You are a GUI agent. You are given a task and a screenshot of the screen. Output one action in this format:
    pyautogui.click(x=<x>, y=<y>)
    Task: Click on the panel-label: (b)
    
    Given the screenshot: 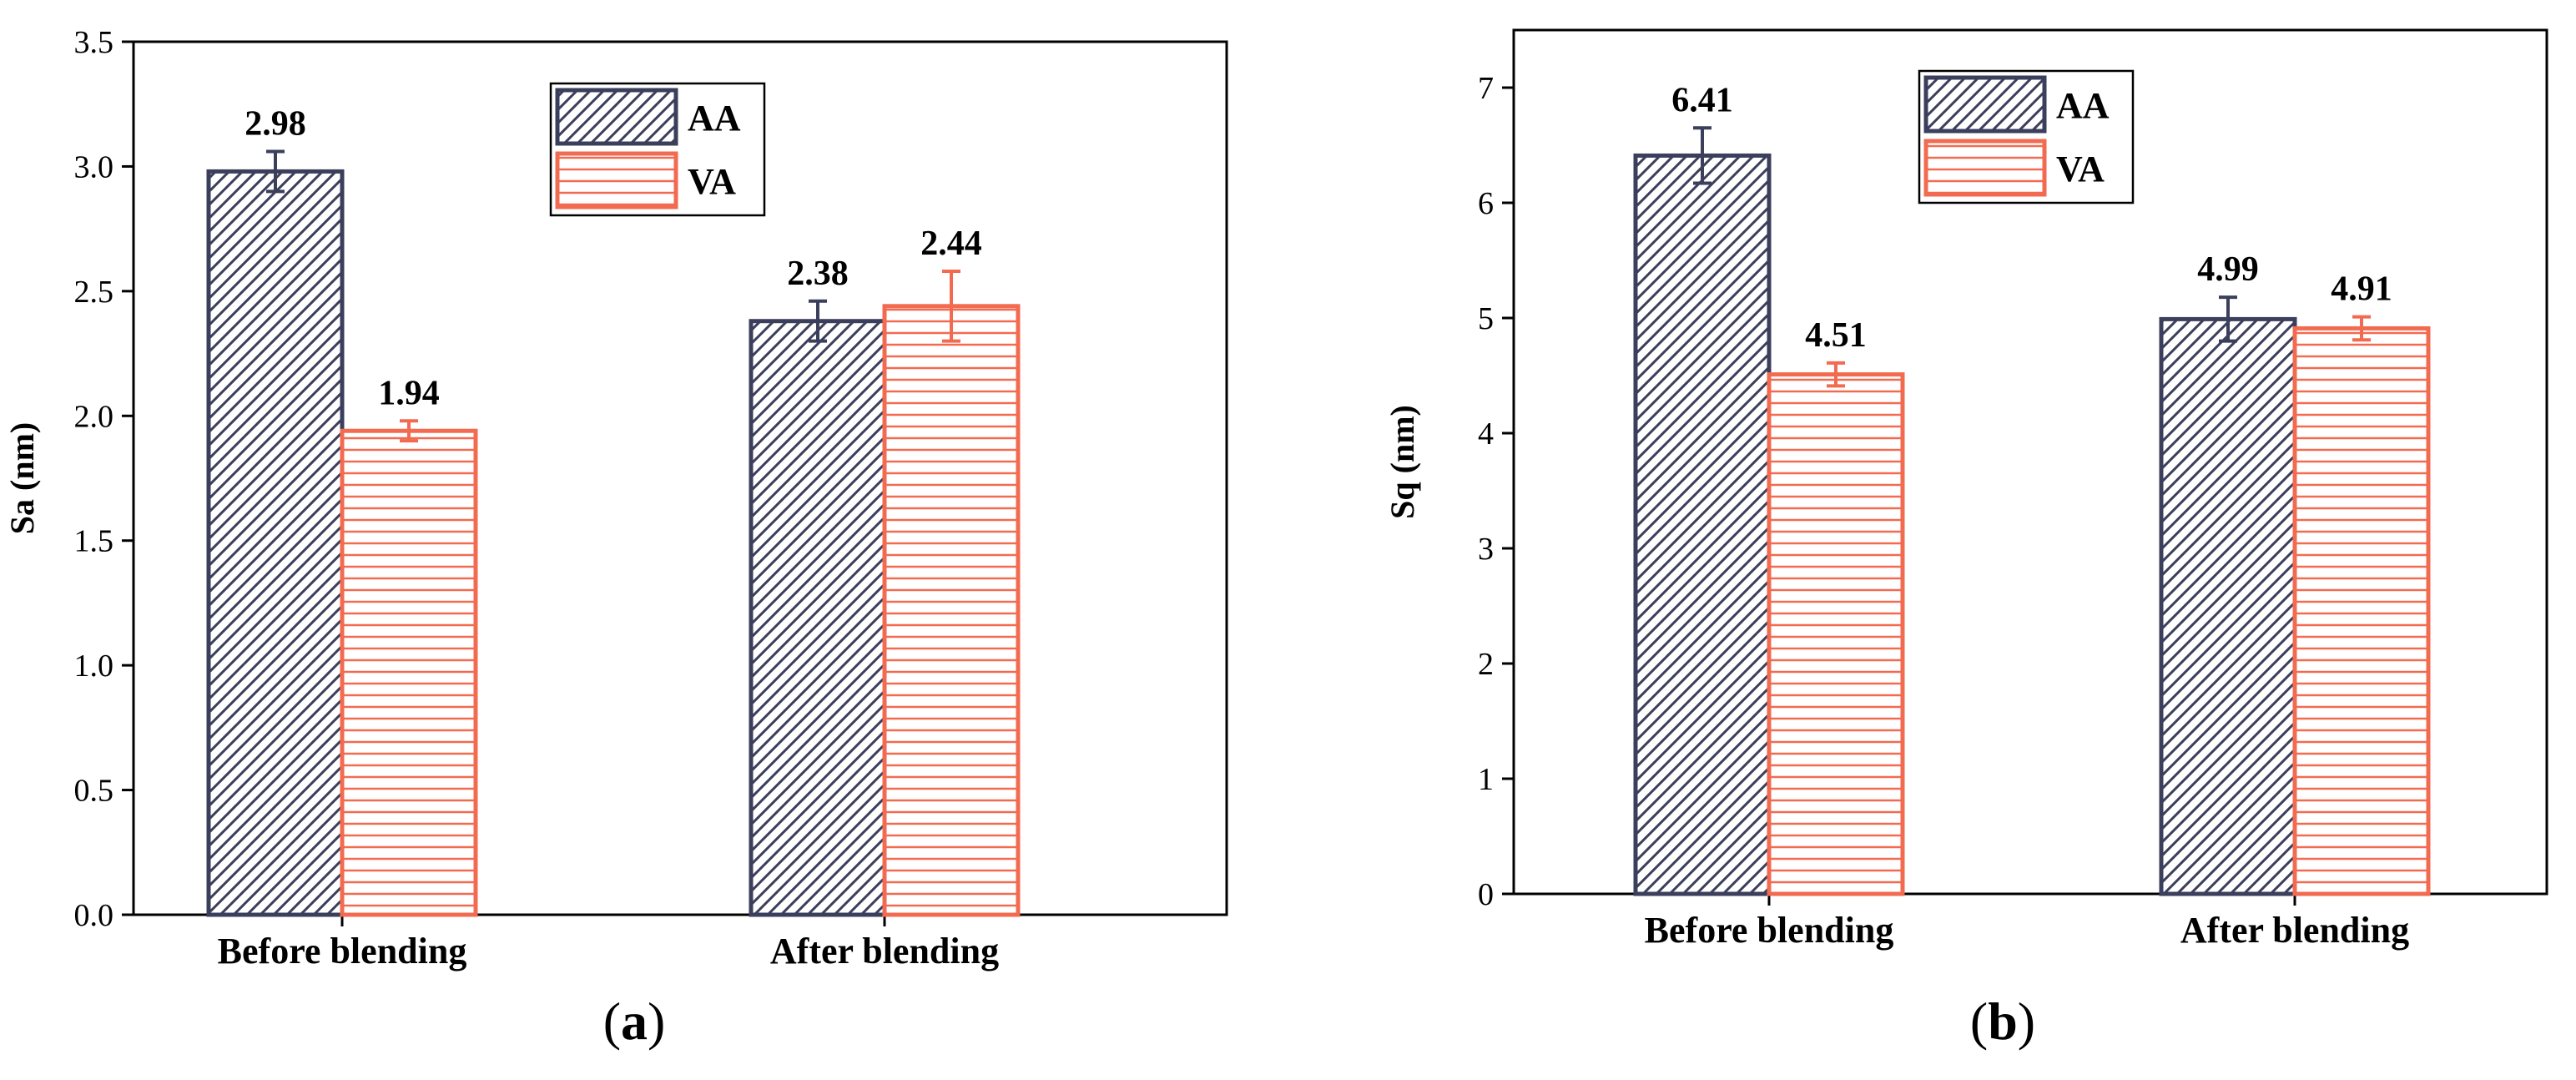 What is the action you would take?
    pyautogui.click(x=2002, y=1021)
    